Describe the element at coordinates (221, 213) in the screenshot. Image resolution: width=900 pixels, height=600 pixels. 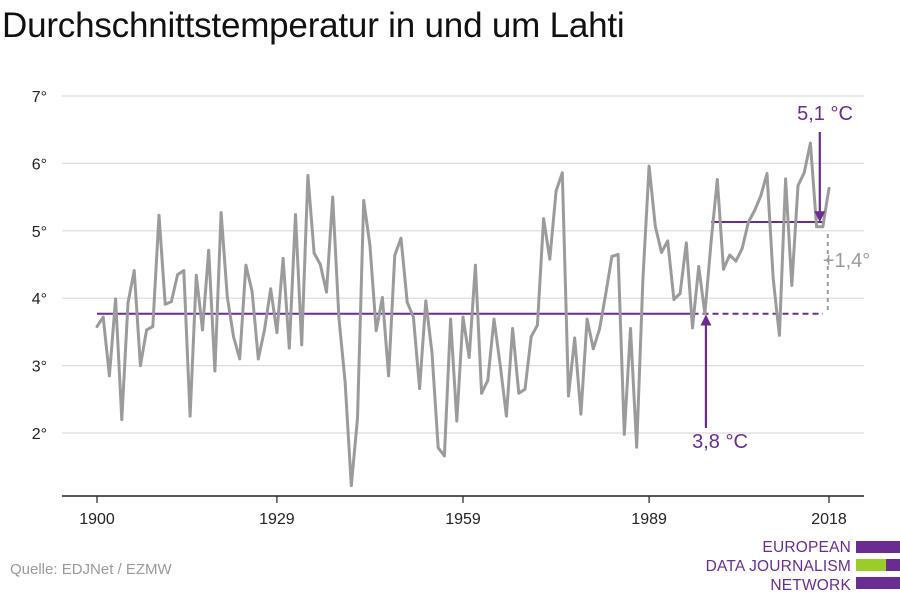
I see `data-point-1920` at that location.